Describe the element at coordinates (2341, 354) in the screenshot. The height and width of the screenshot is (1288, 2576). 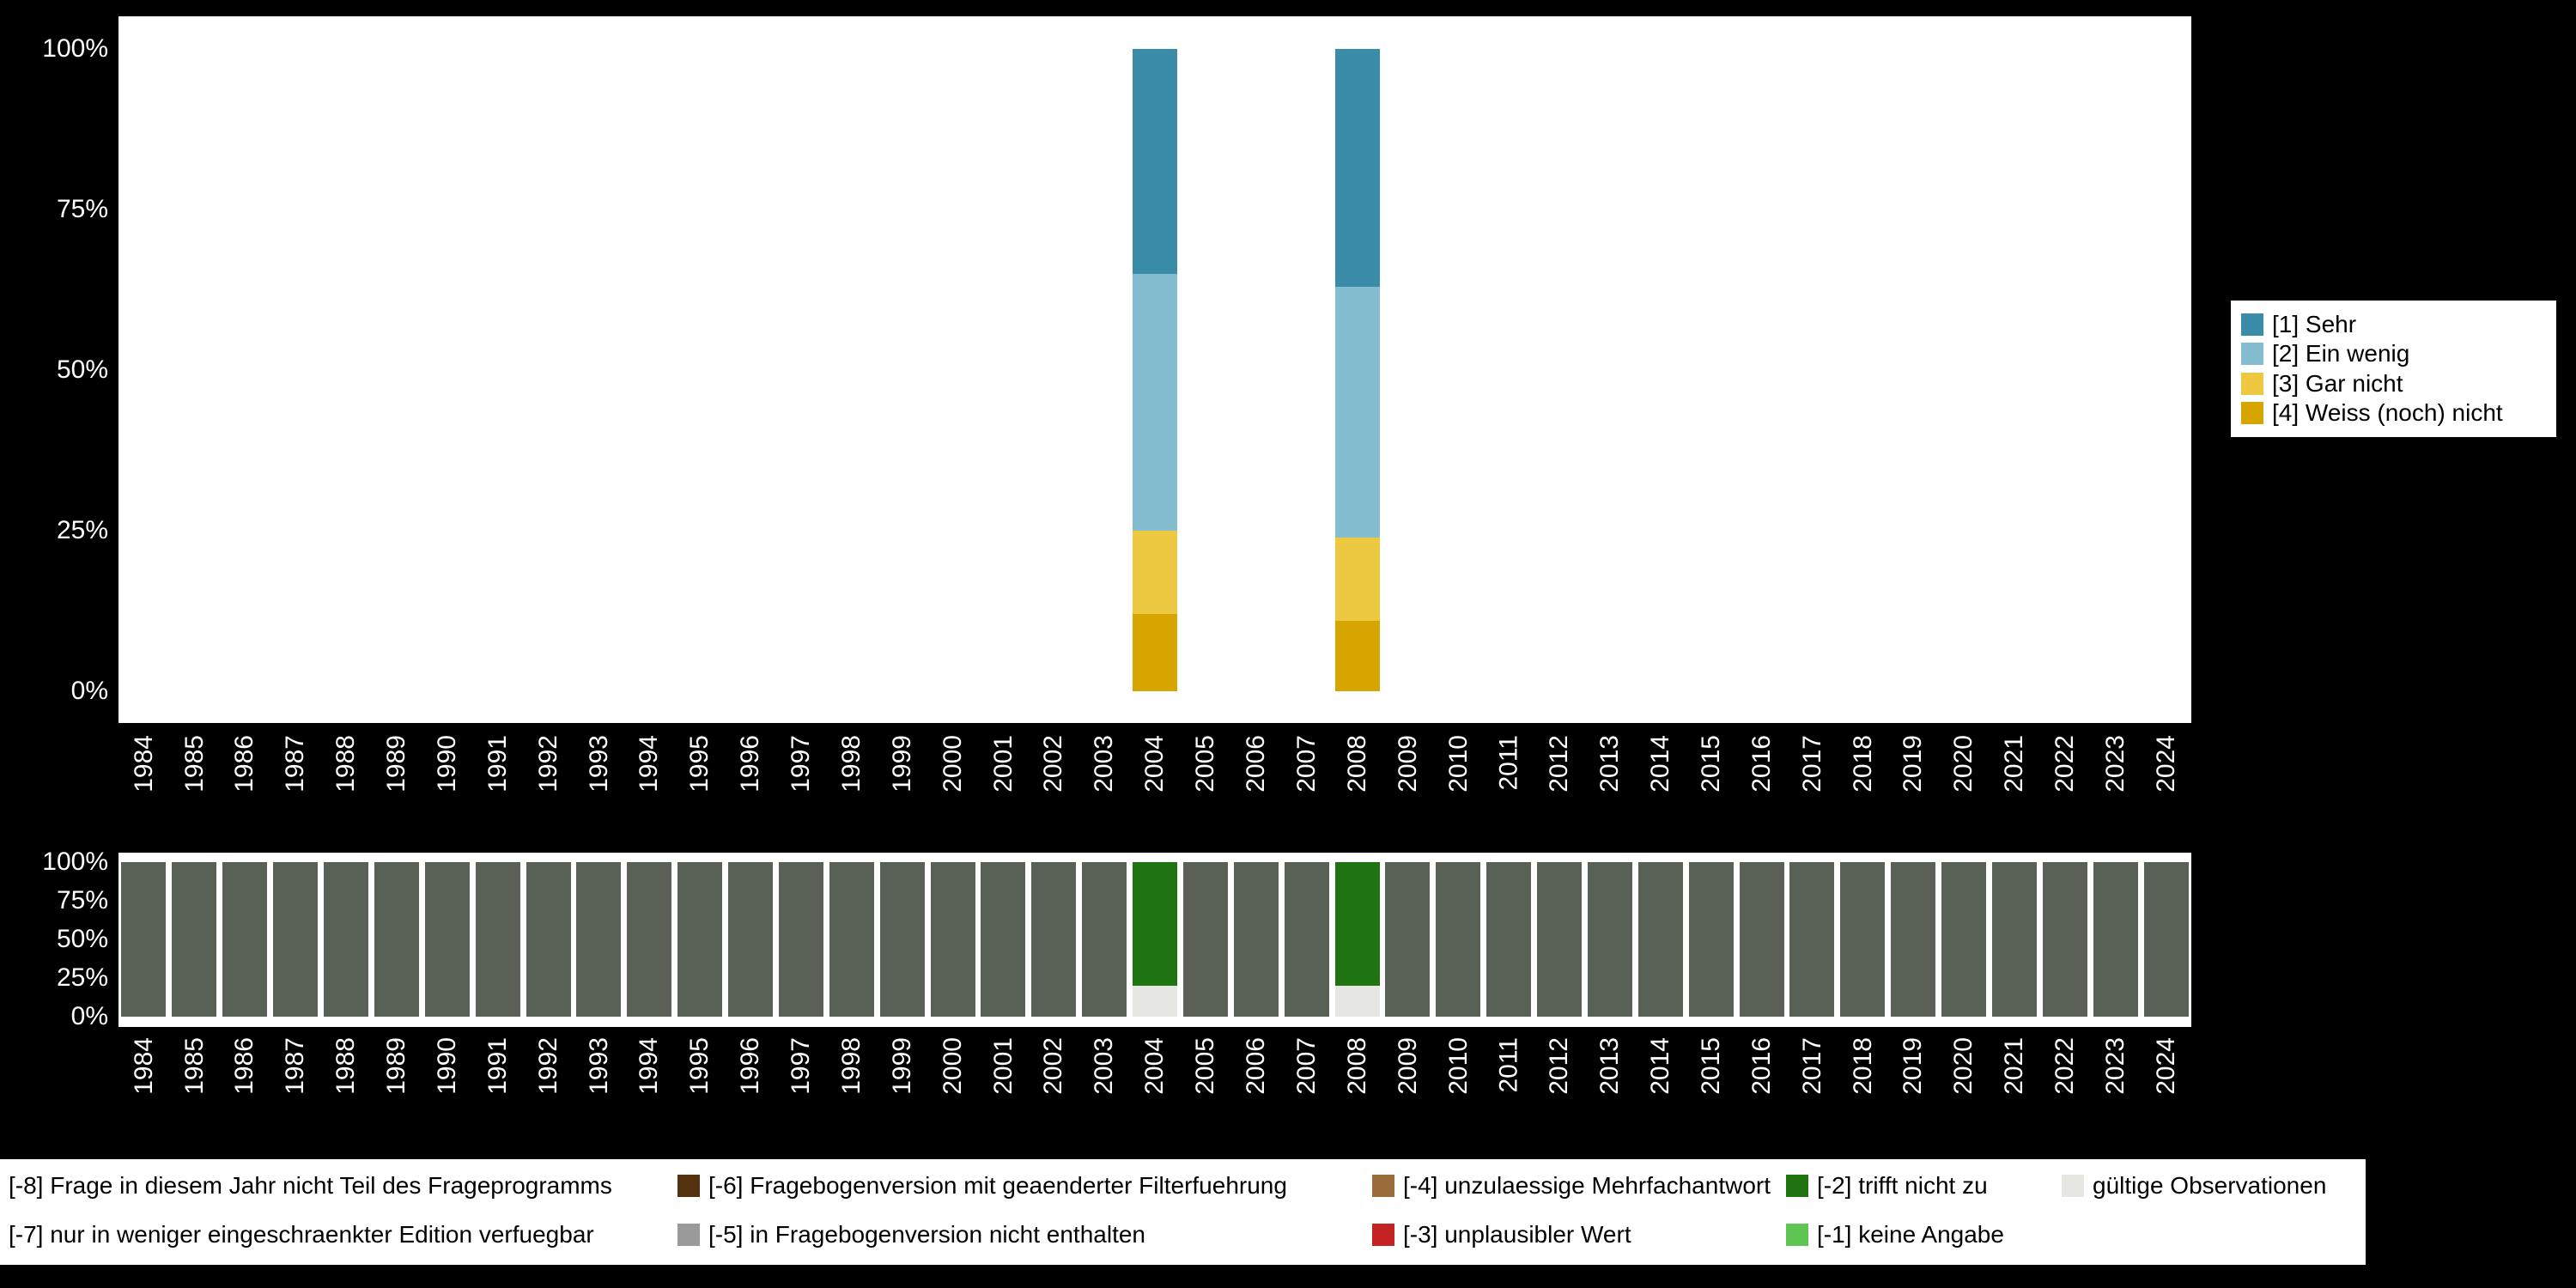
I see `legend-label: [2] Ein wenig` at that location.